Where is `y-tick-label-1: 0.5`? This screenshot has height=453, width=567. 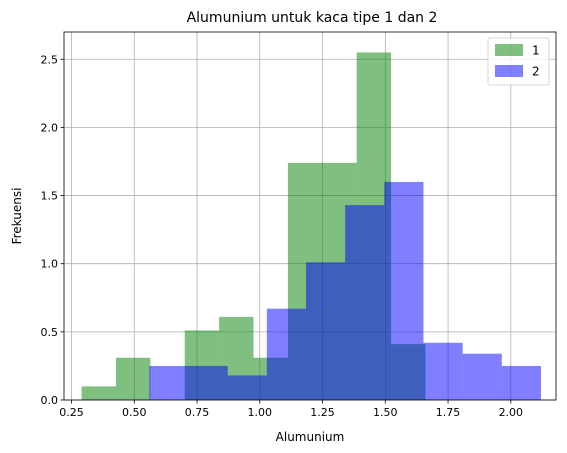 y-tick-label-1: 0.5 is located at coordinates (50, 332).